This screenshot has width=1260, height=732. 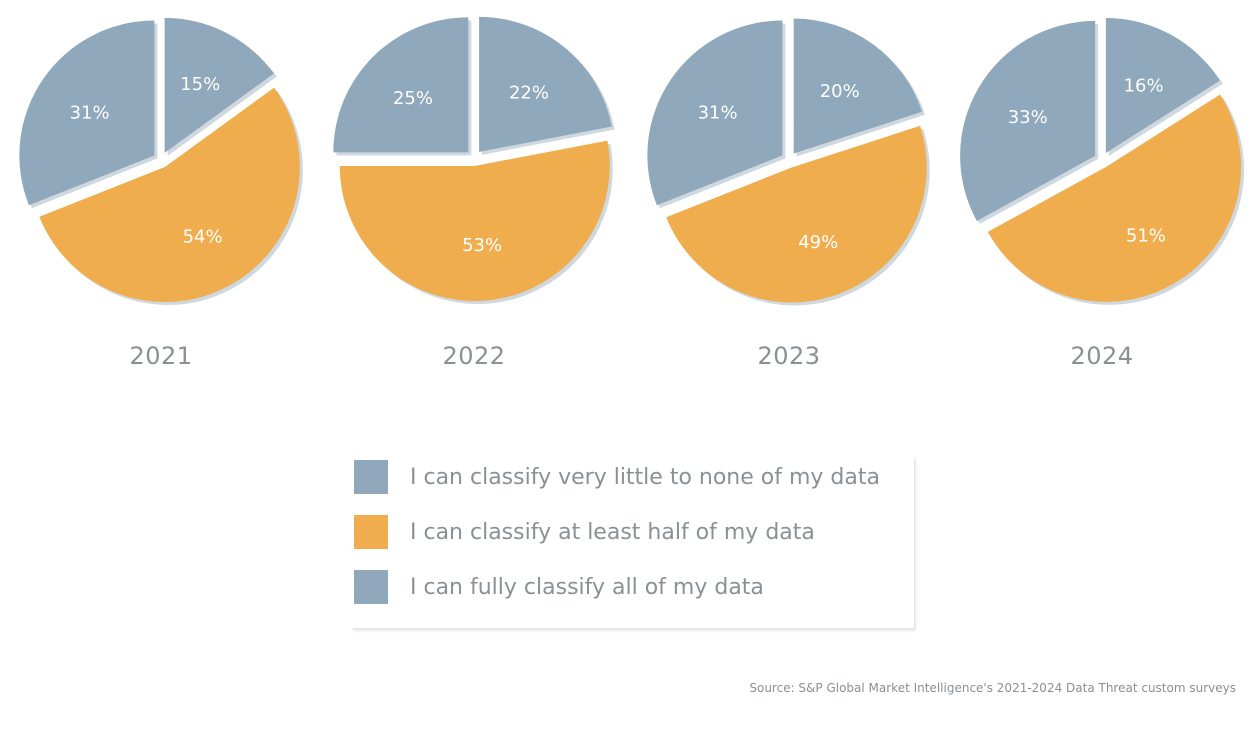 What do you see at coordinates (474, 356) in the screenshot?
I see `year-label-2022: 2022` at bounding box center [474, 356].